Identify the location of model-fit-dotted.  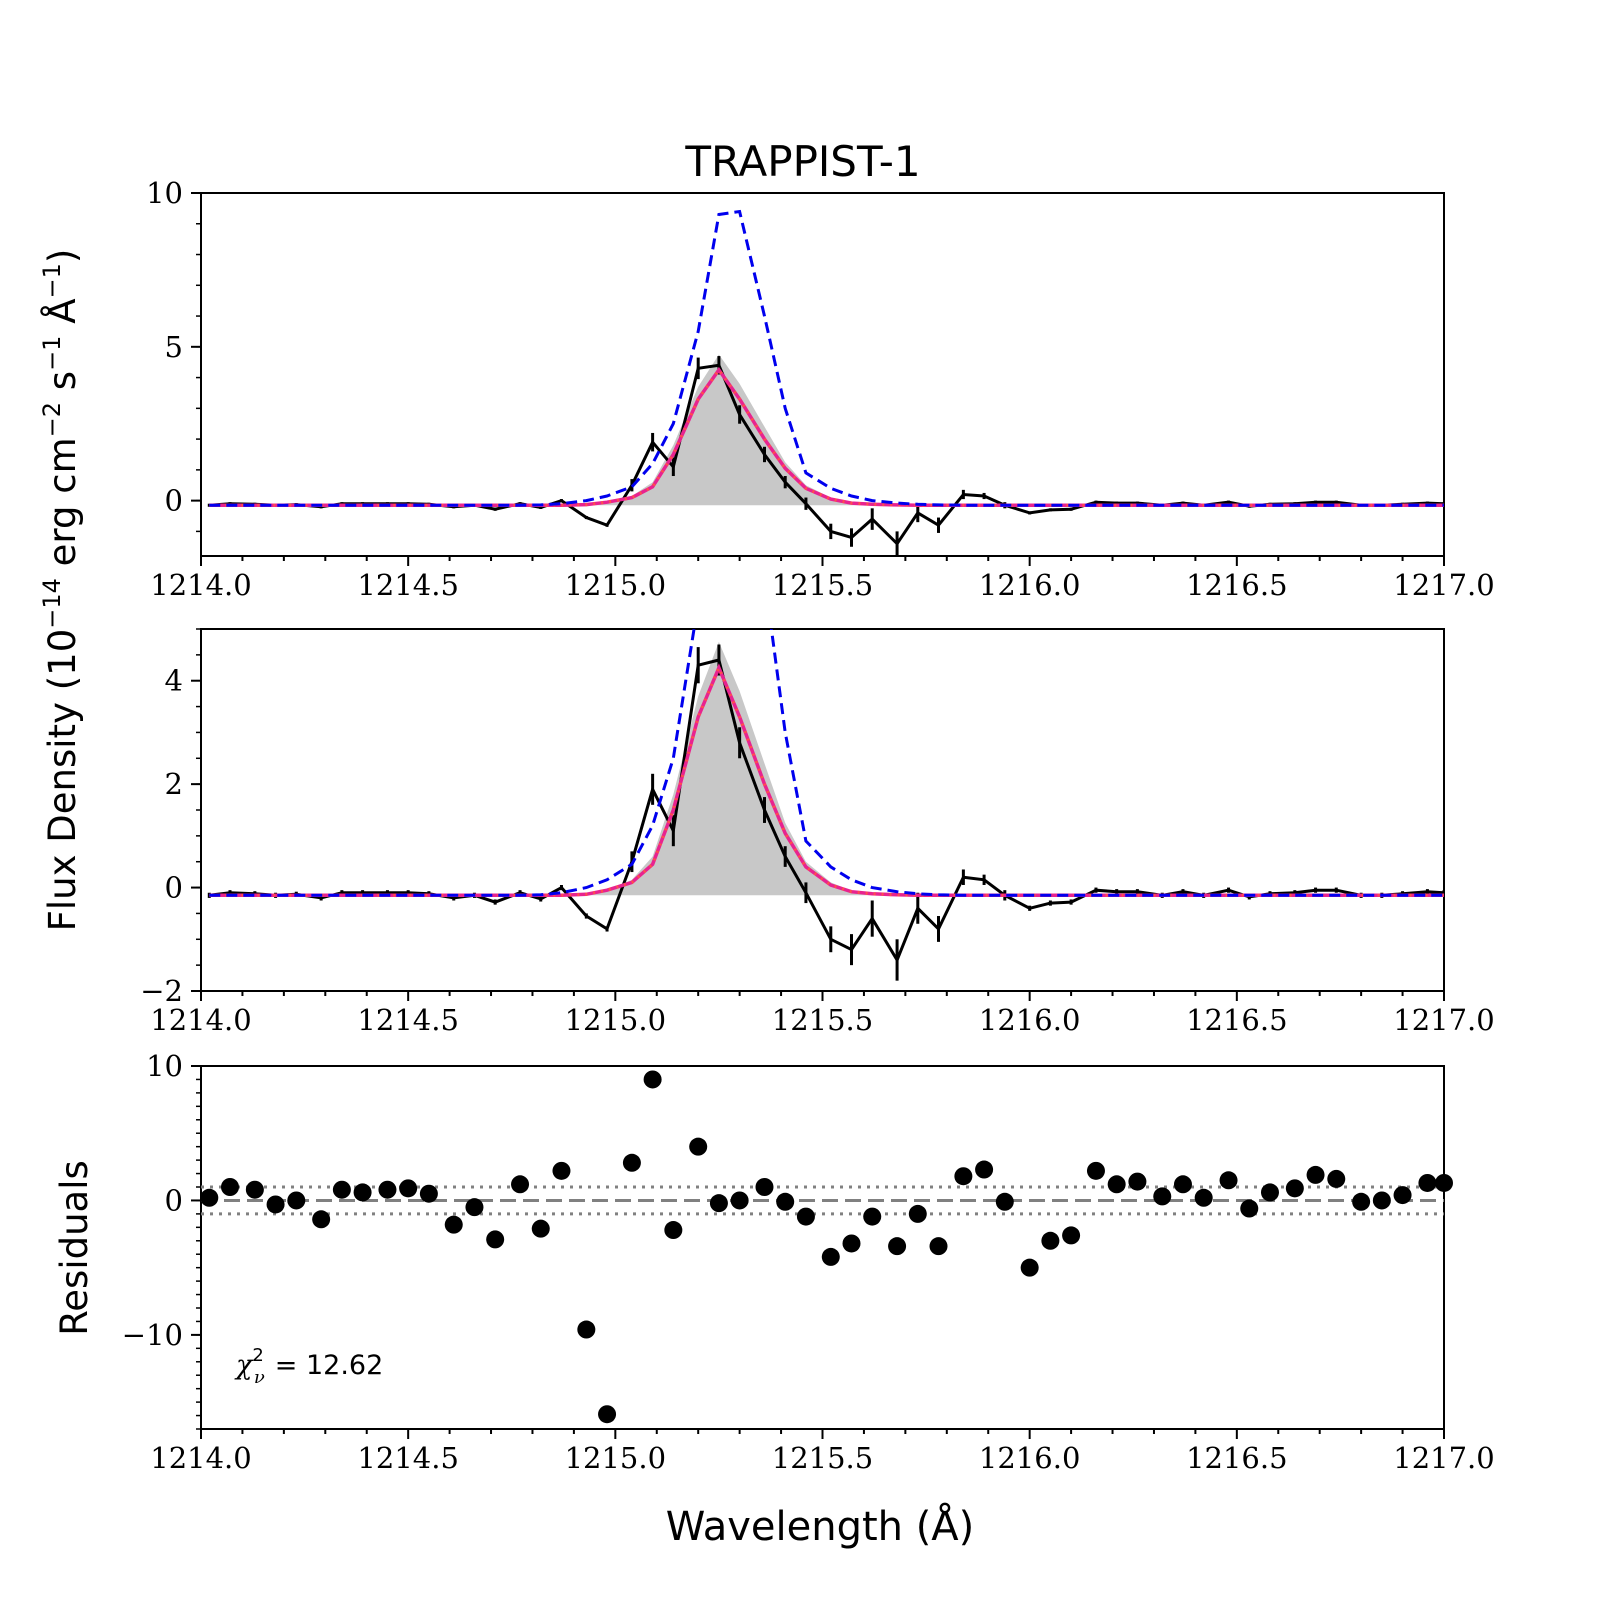
(826, 780).